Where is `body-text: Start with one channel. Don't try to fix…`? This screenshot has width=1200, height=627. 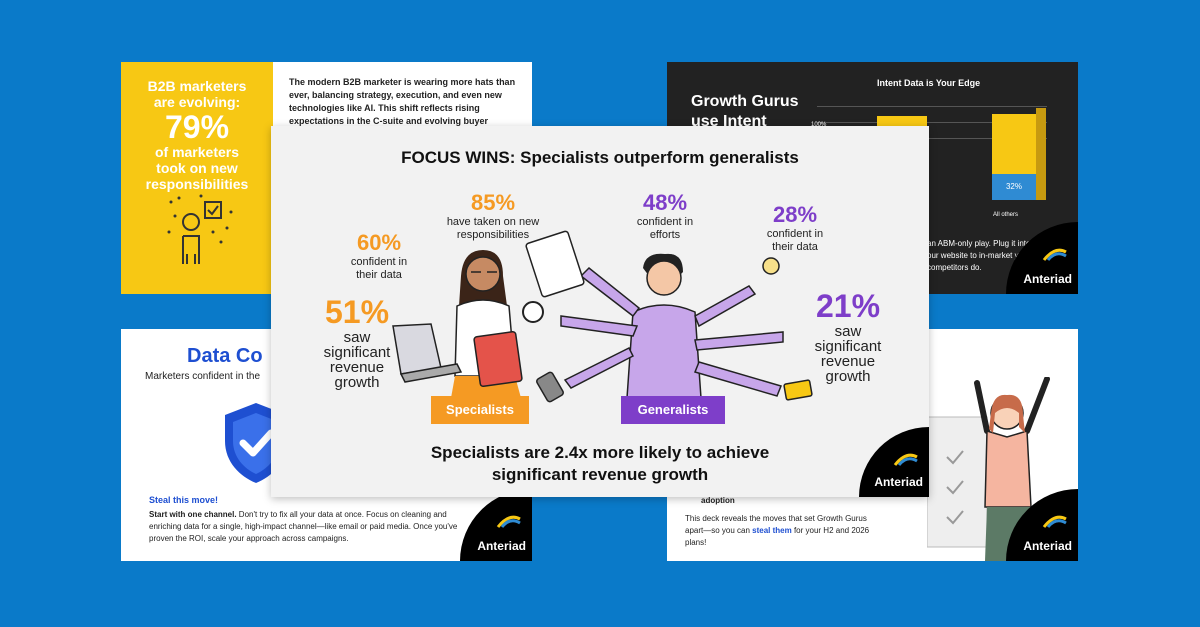 body-text: Start with one channel. Don't try to fix… is located at coordinates (309, 527).